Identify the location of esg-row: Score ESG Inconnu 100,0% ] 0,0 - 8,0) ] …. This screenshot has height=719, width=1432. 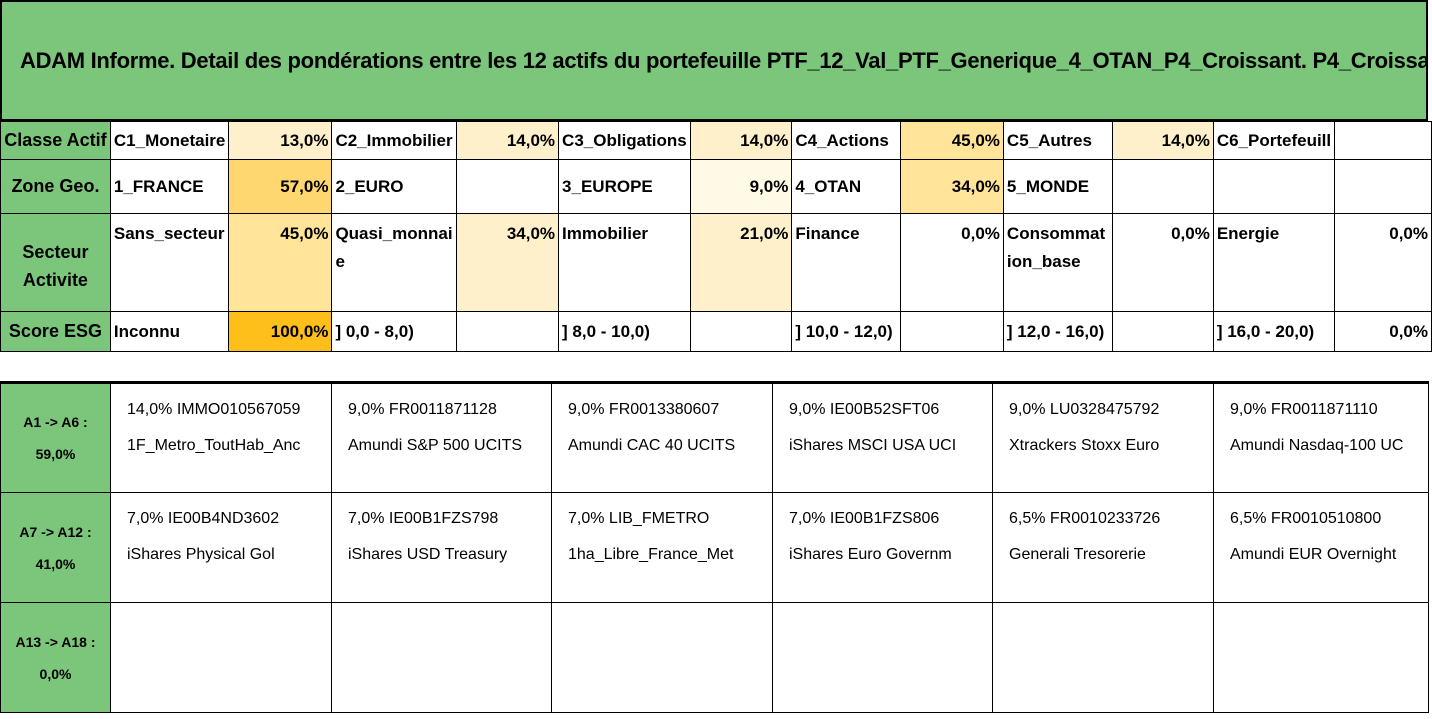
(716, 331).